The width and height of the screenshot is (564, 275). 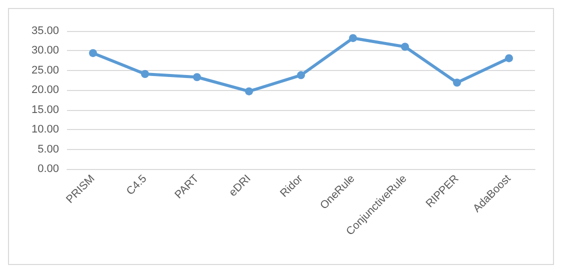 What do you see at coordinates (45, 50) in the screenshot?
I see `y-tick-label: 30.00` at bounding box center [45, 50].